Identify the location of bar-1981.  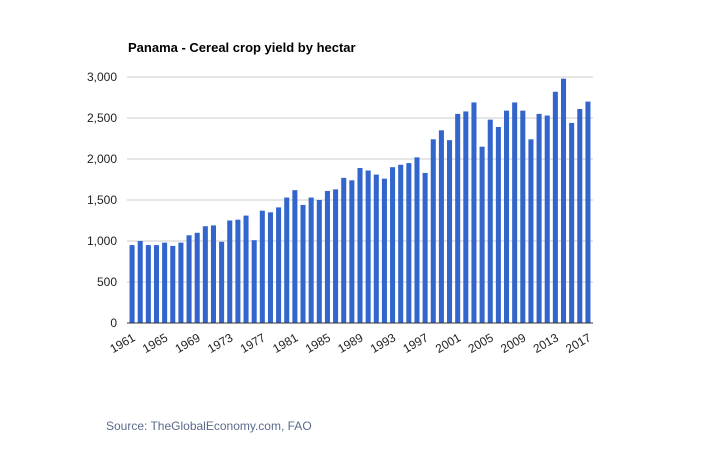
(295, 256).